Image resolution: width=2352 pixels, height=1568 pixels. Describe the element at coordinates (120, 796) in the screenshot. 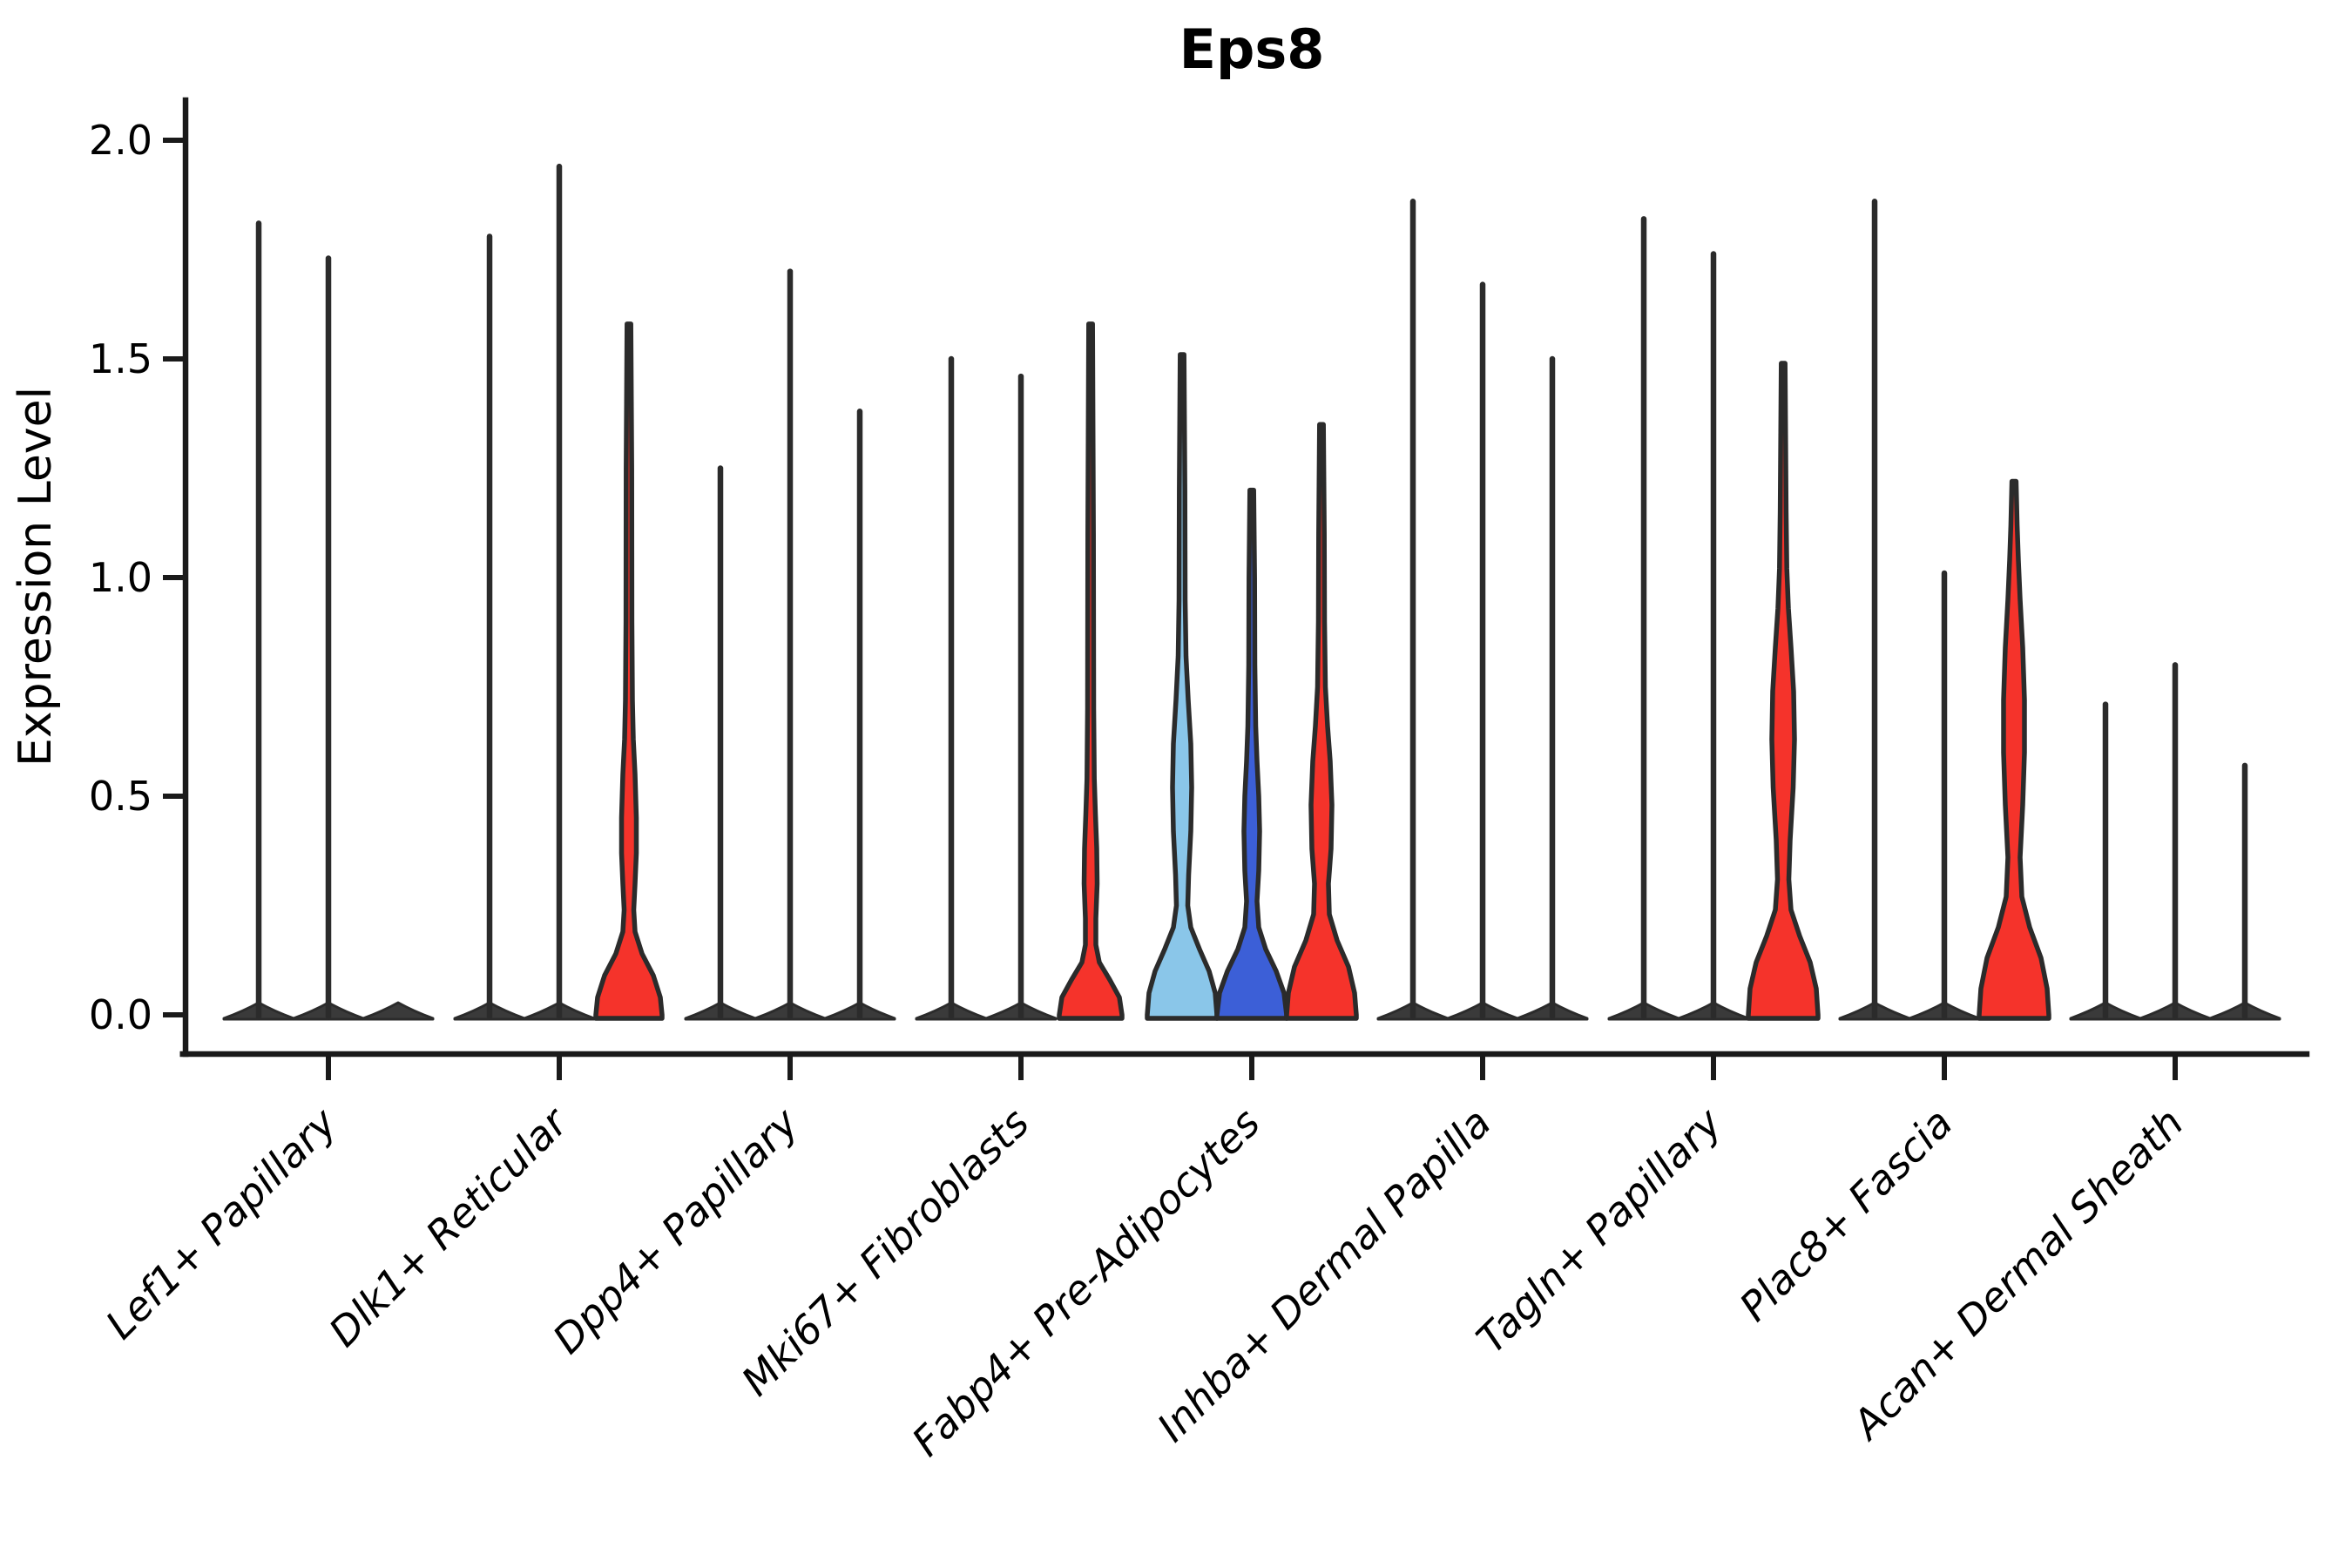

I see `y-tick-label-0.5: 0.5` at that location.